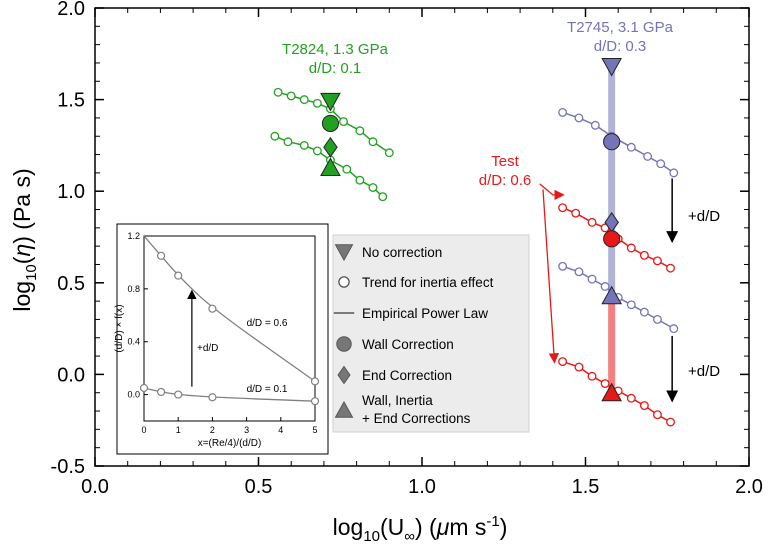 This screenshot has height=557, width=768. I want to click on x-tick-label: 0.0, so click(95, 487).